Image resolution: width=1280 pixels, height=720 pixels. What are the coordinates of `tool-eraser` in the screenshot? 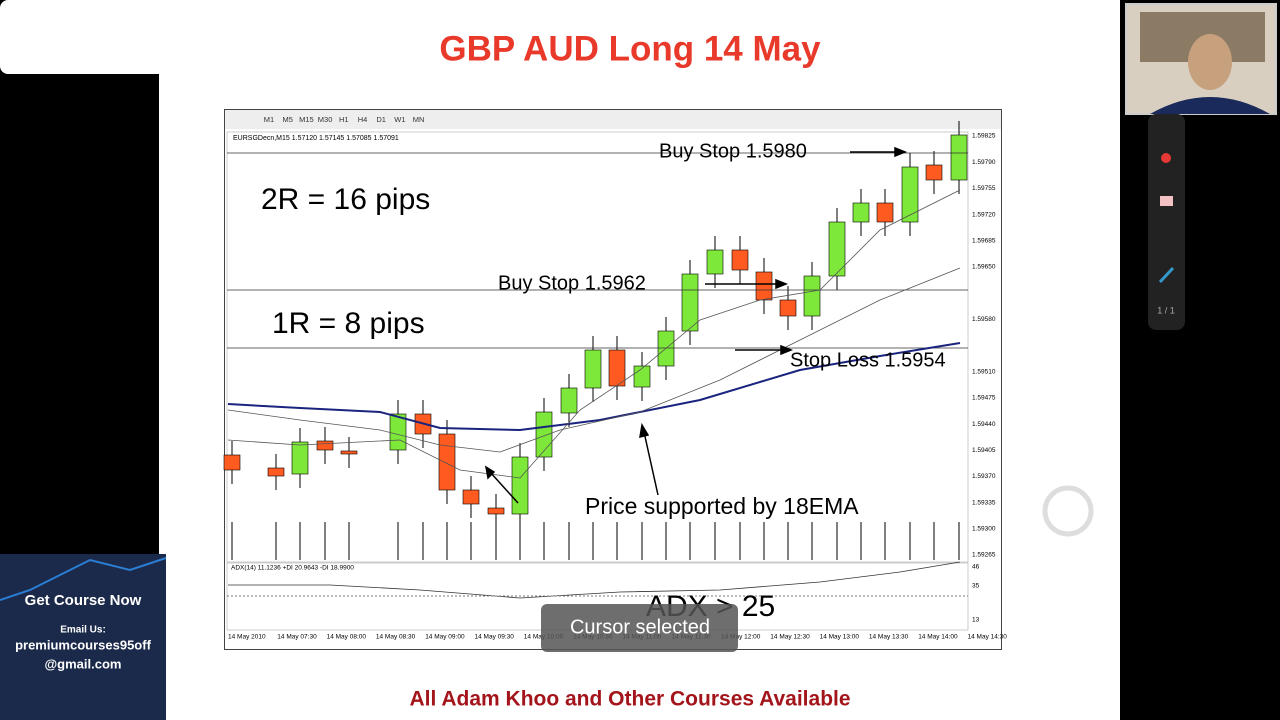 It's located at (1166, 201).